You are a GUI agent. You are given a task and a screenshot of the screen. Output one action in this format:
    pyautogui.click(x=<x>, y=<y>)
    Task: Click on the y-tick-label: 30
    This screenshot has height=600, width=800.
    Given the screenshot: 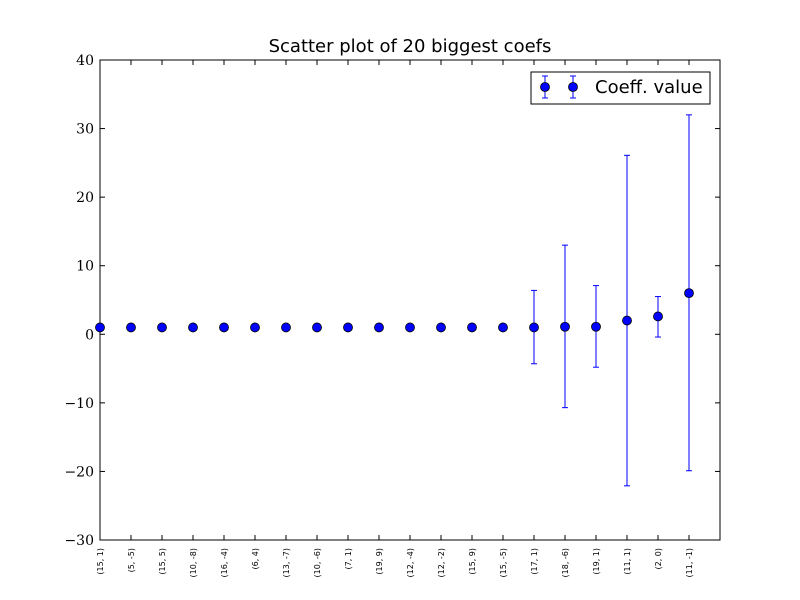 What is the action you would take?
    pyautogui.click(x=85, y=130)
    